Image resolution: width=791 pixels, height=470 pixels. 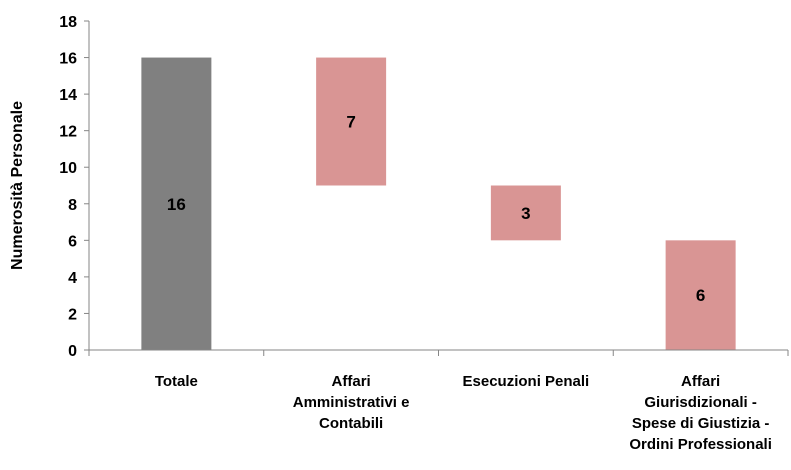 What do you see at coordinates (526, 381) in the screenshot?
I see `category-label-3: Esecuzioni Penali` at bounding box center [526, 381].